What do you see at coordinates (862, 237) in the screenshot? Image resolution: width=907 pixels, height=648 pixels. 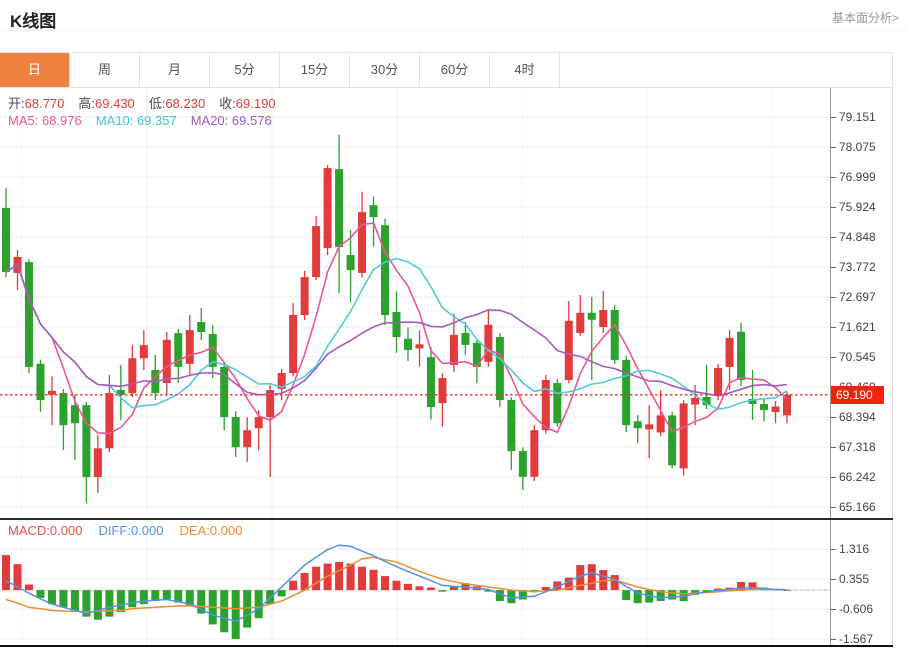 I see `price-tick: 74.848` at bounding box center [862, 237].